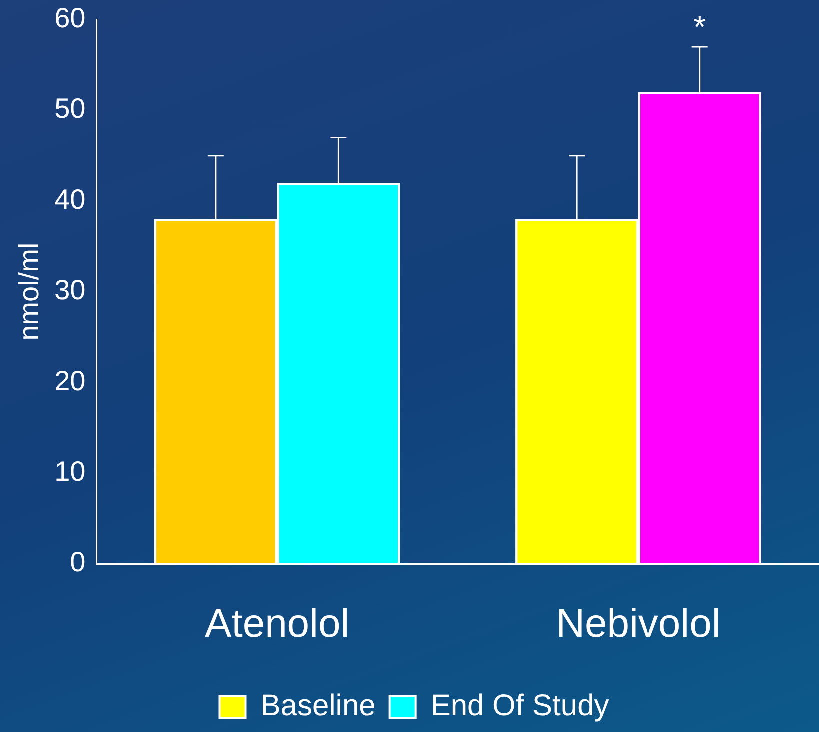 Image resolution: width=819 pixels, height=732 pixels. I want to click on annotation: *, so click(700, 26).